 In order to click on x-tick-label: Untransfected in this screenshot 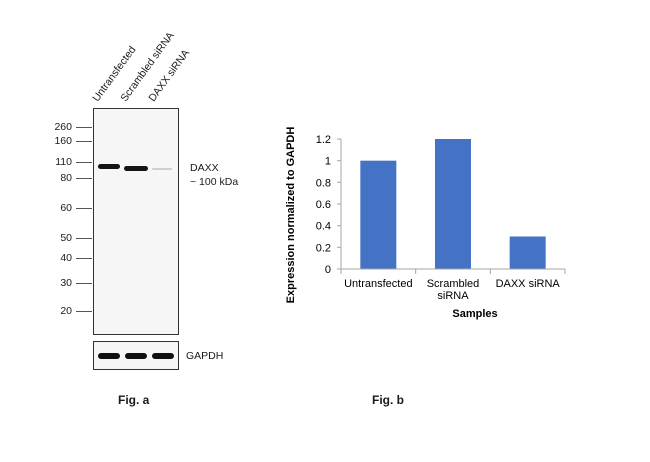, I will do `click(378, 284)`.